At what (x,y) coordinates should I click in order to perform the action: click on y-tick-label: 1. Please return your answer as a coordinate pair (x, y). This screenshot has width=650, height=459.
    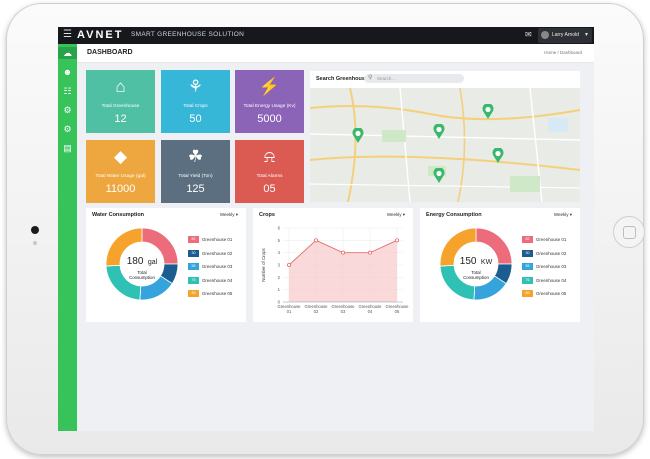
    Looking at the image, I should click on (279, 289).